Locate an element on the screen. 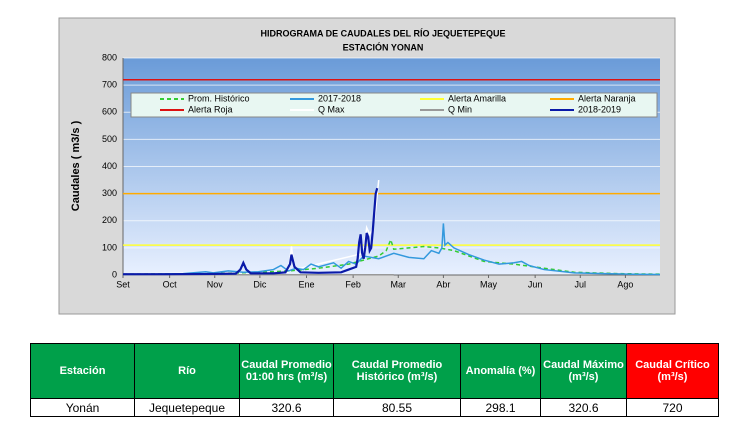 The width and height of the screenshot is (752, 439). header-cell: Anomalía (%) is located at coordinates (500, 371).